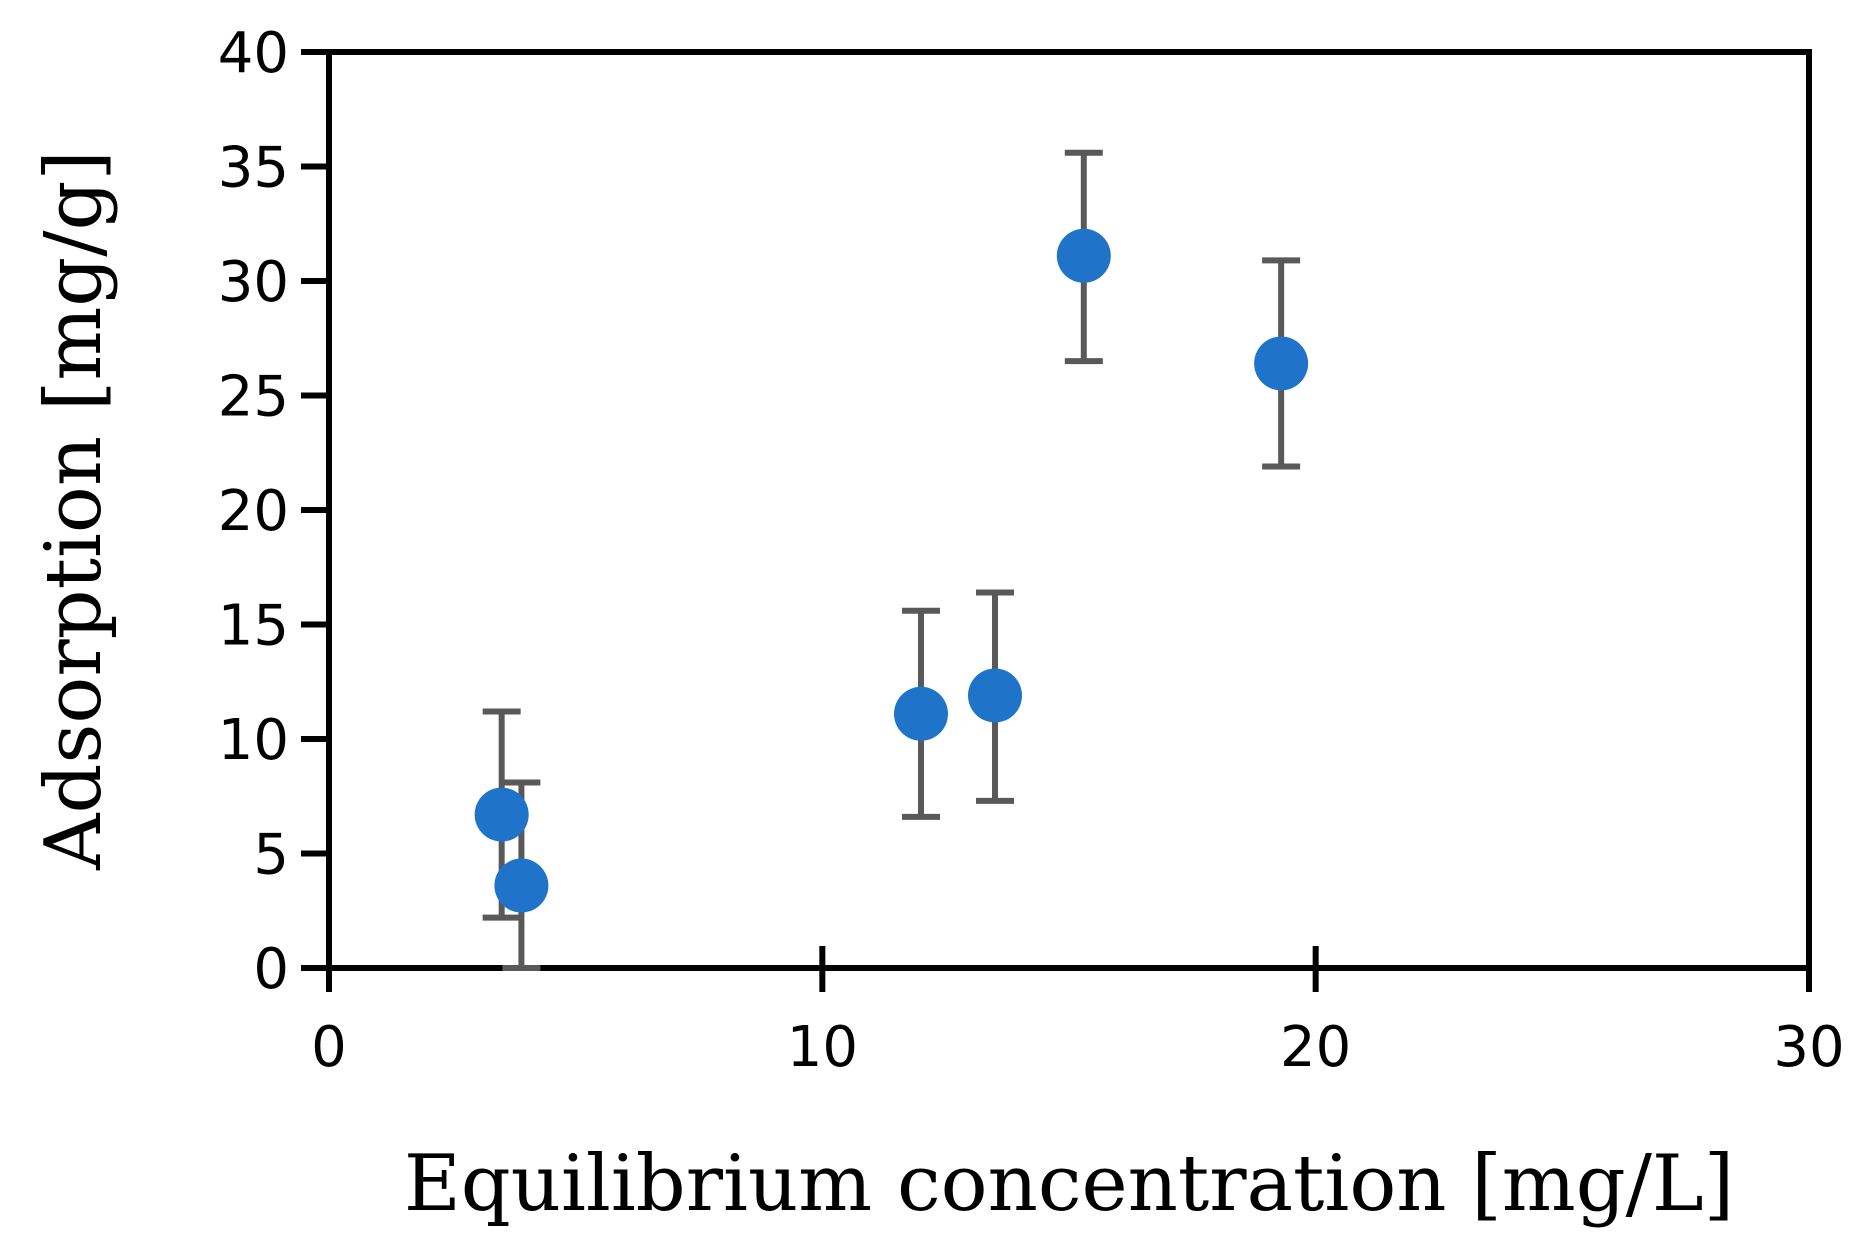  What do you see at coordinates (253, 53) in the screenshot?
I see `y-tick-label: 40` at bounding box center [253, 53].